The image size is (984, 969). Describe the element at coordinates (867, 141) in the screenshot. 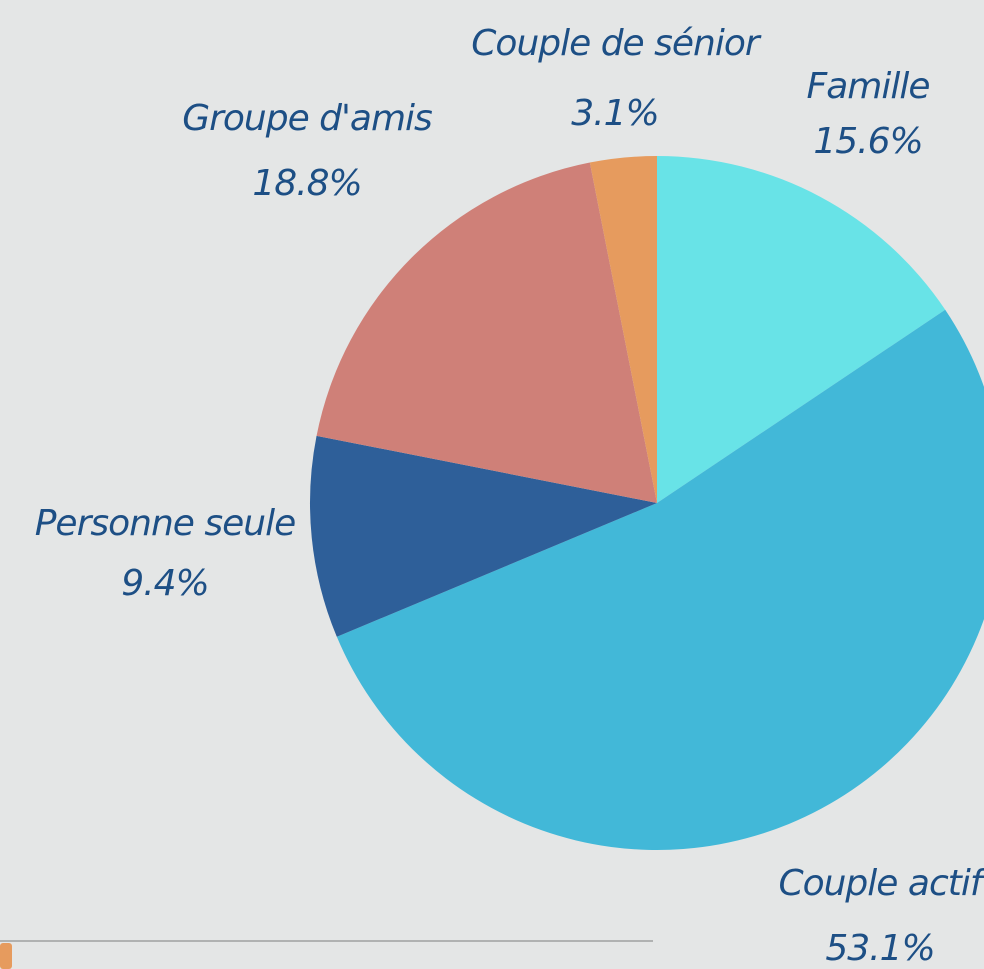

I see `slice-value-label: 15.6%` at that location.